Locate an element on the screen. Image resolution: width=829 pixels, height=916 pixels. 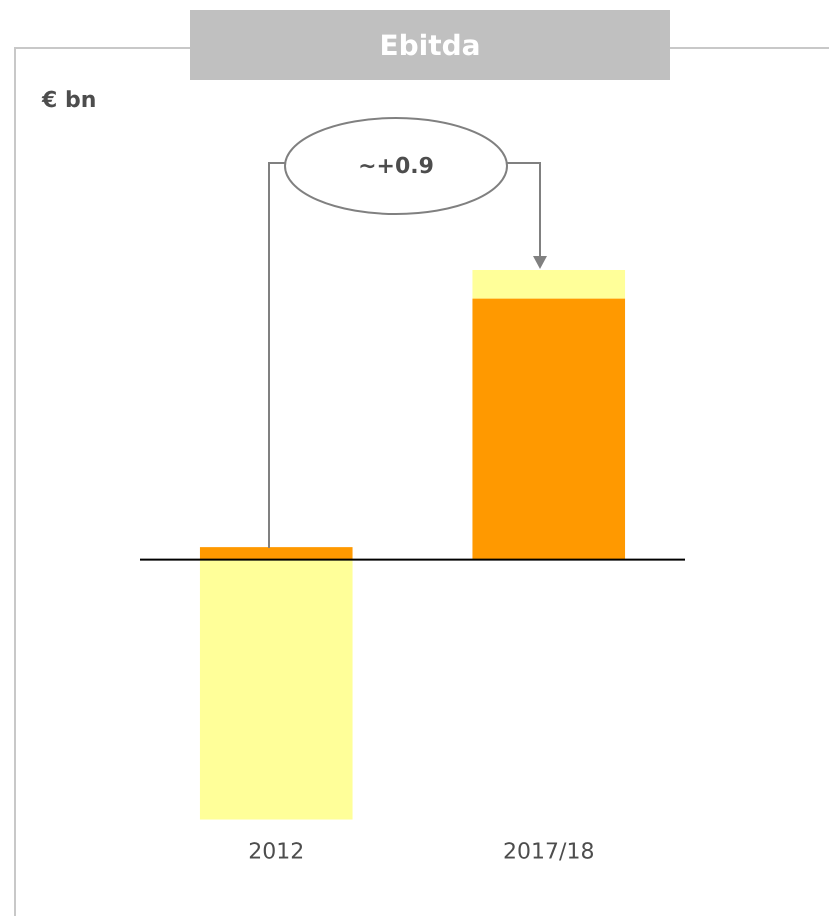
text: ~+0.9 is located at coordinates (396, 166).